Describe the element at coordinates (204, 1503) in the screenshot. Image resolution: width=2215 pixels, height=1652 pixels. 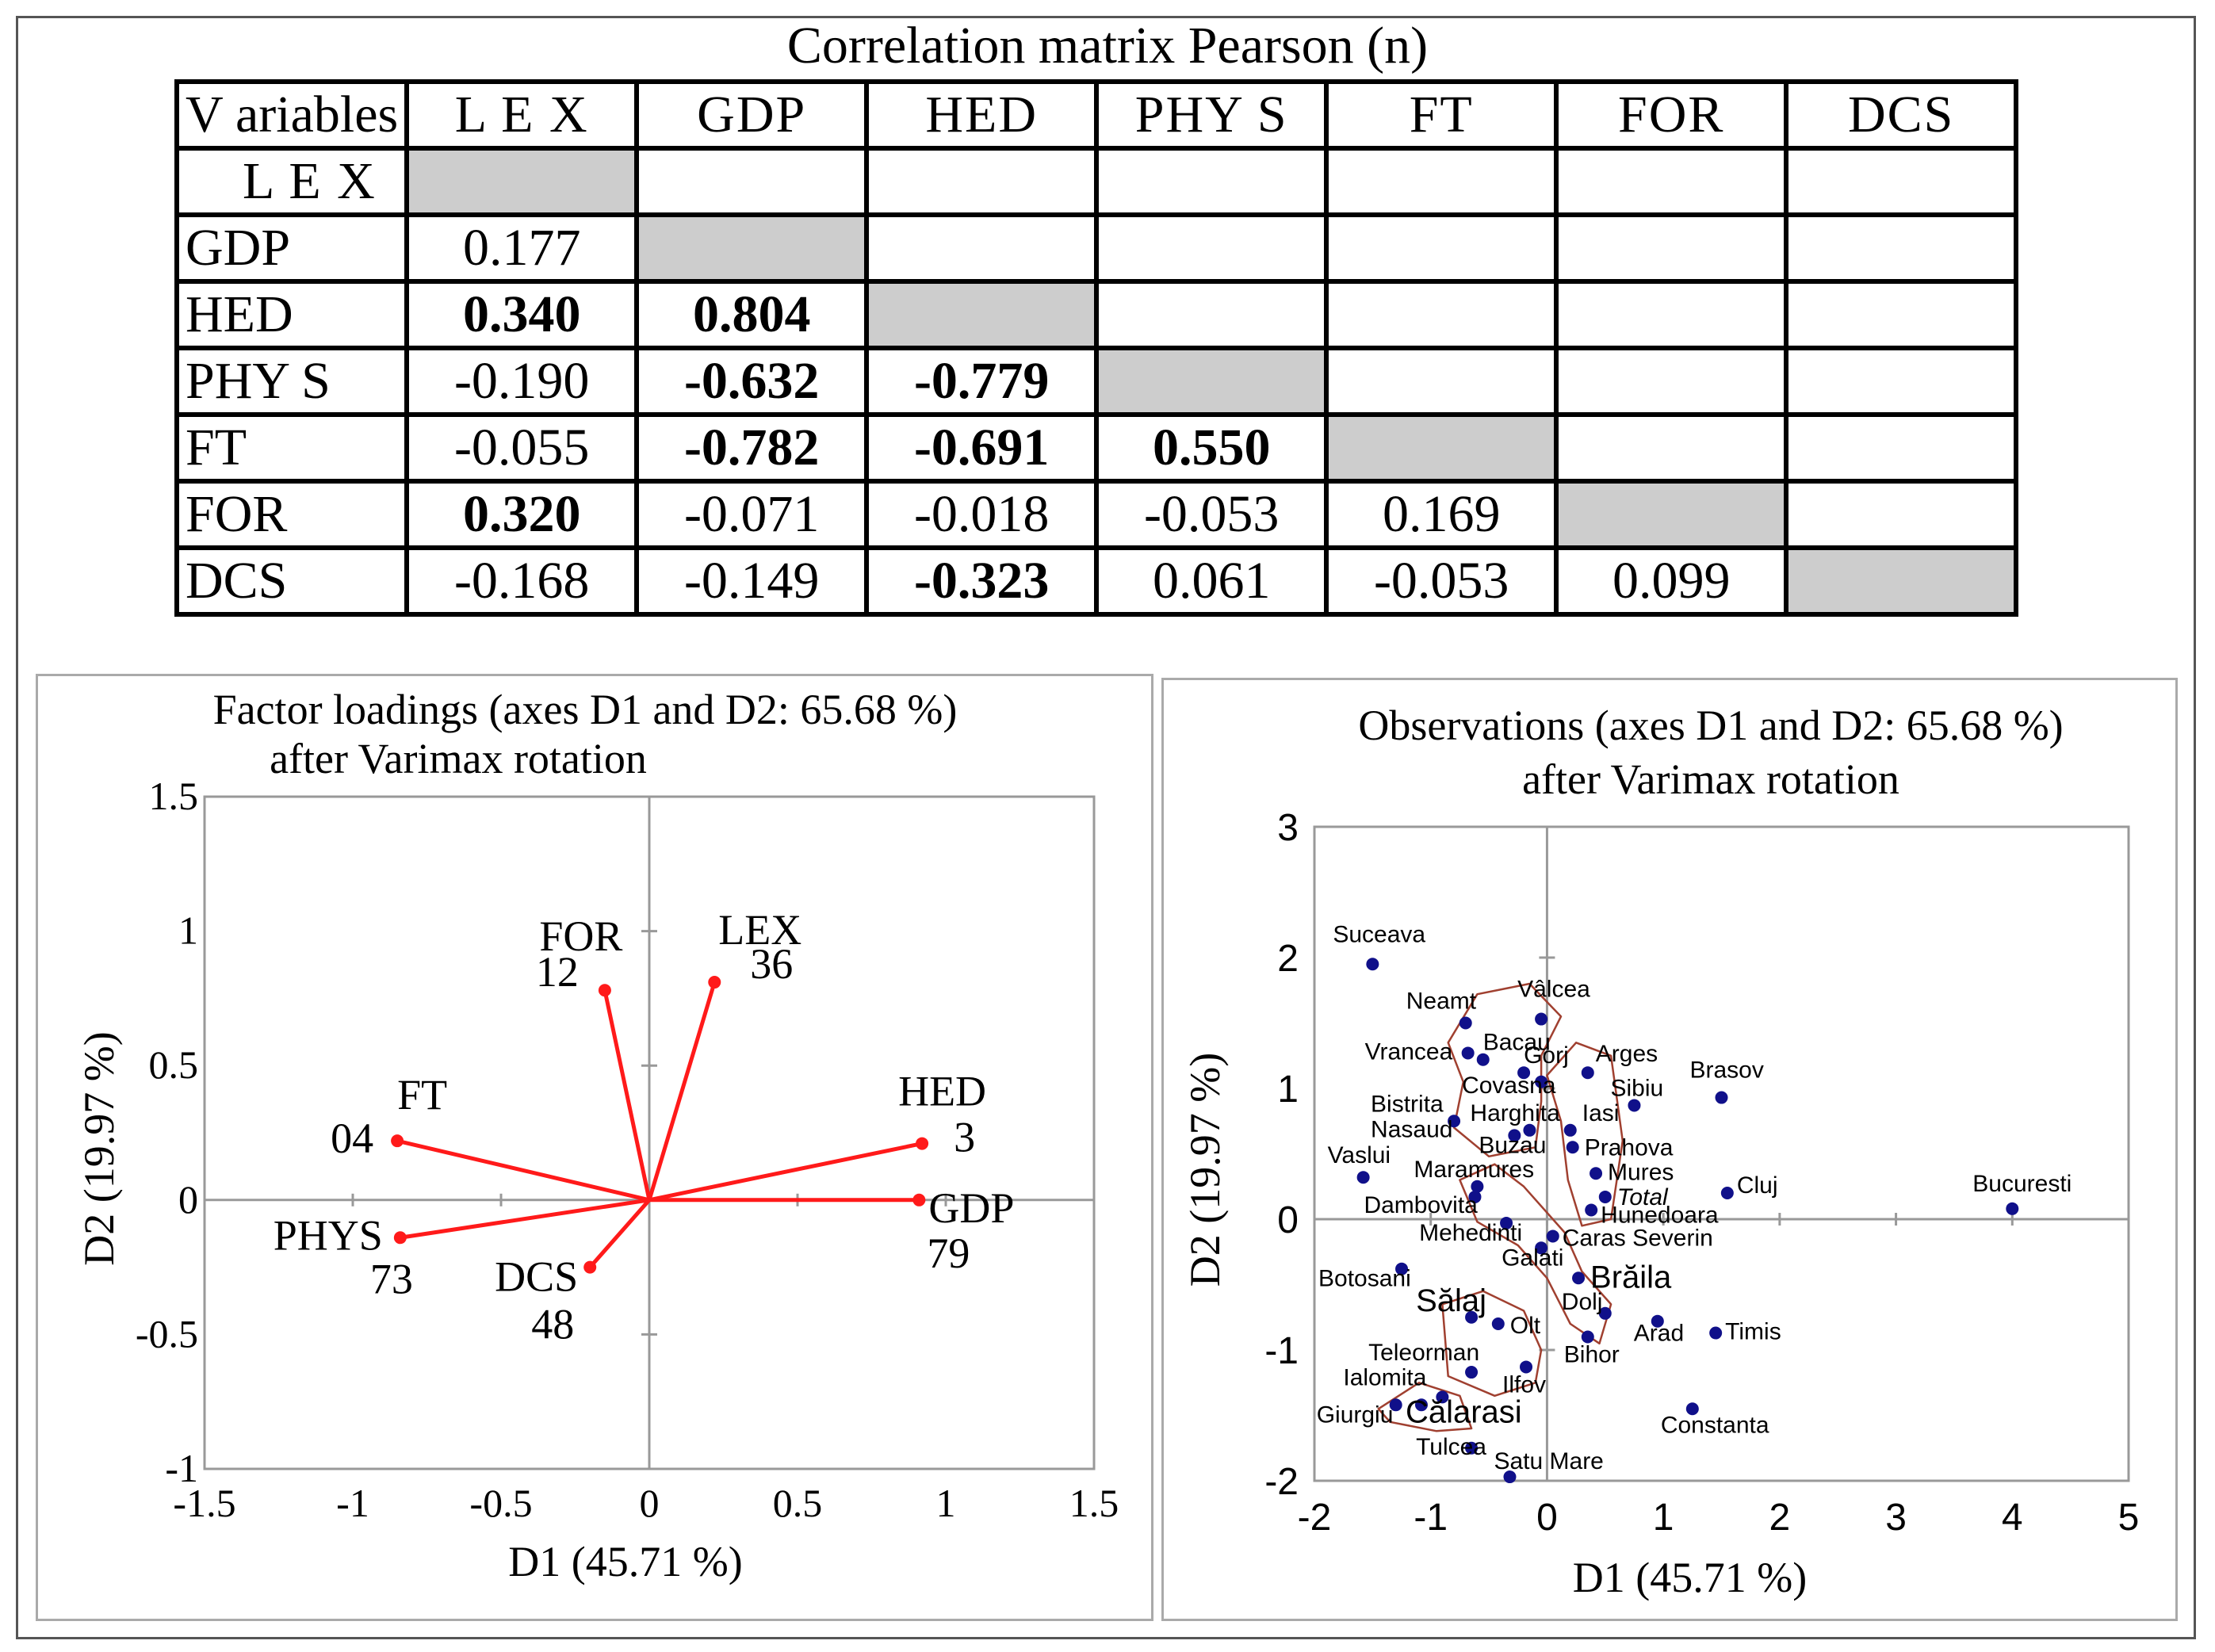
I see `x-tick-label: -1.5` at that location.